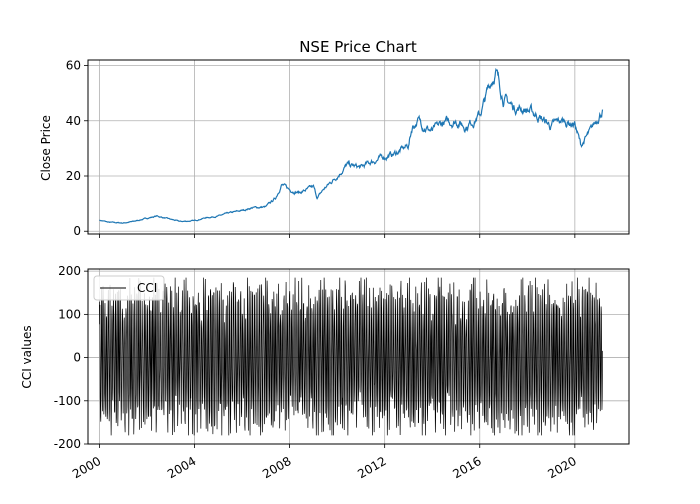 The width and height of the screenshot is (700, 504). I want to click on x-ticks: 2000 2004 2008 2012 2016 2020, so click(324, 462).